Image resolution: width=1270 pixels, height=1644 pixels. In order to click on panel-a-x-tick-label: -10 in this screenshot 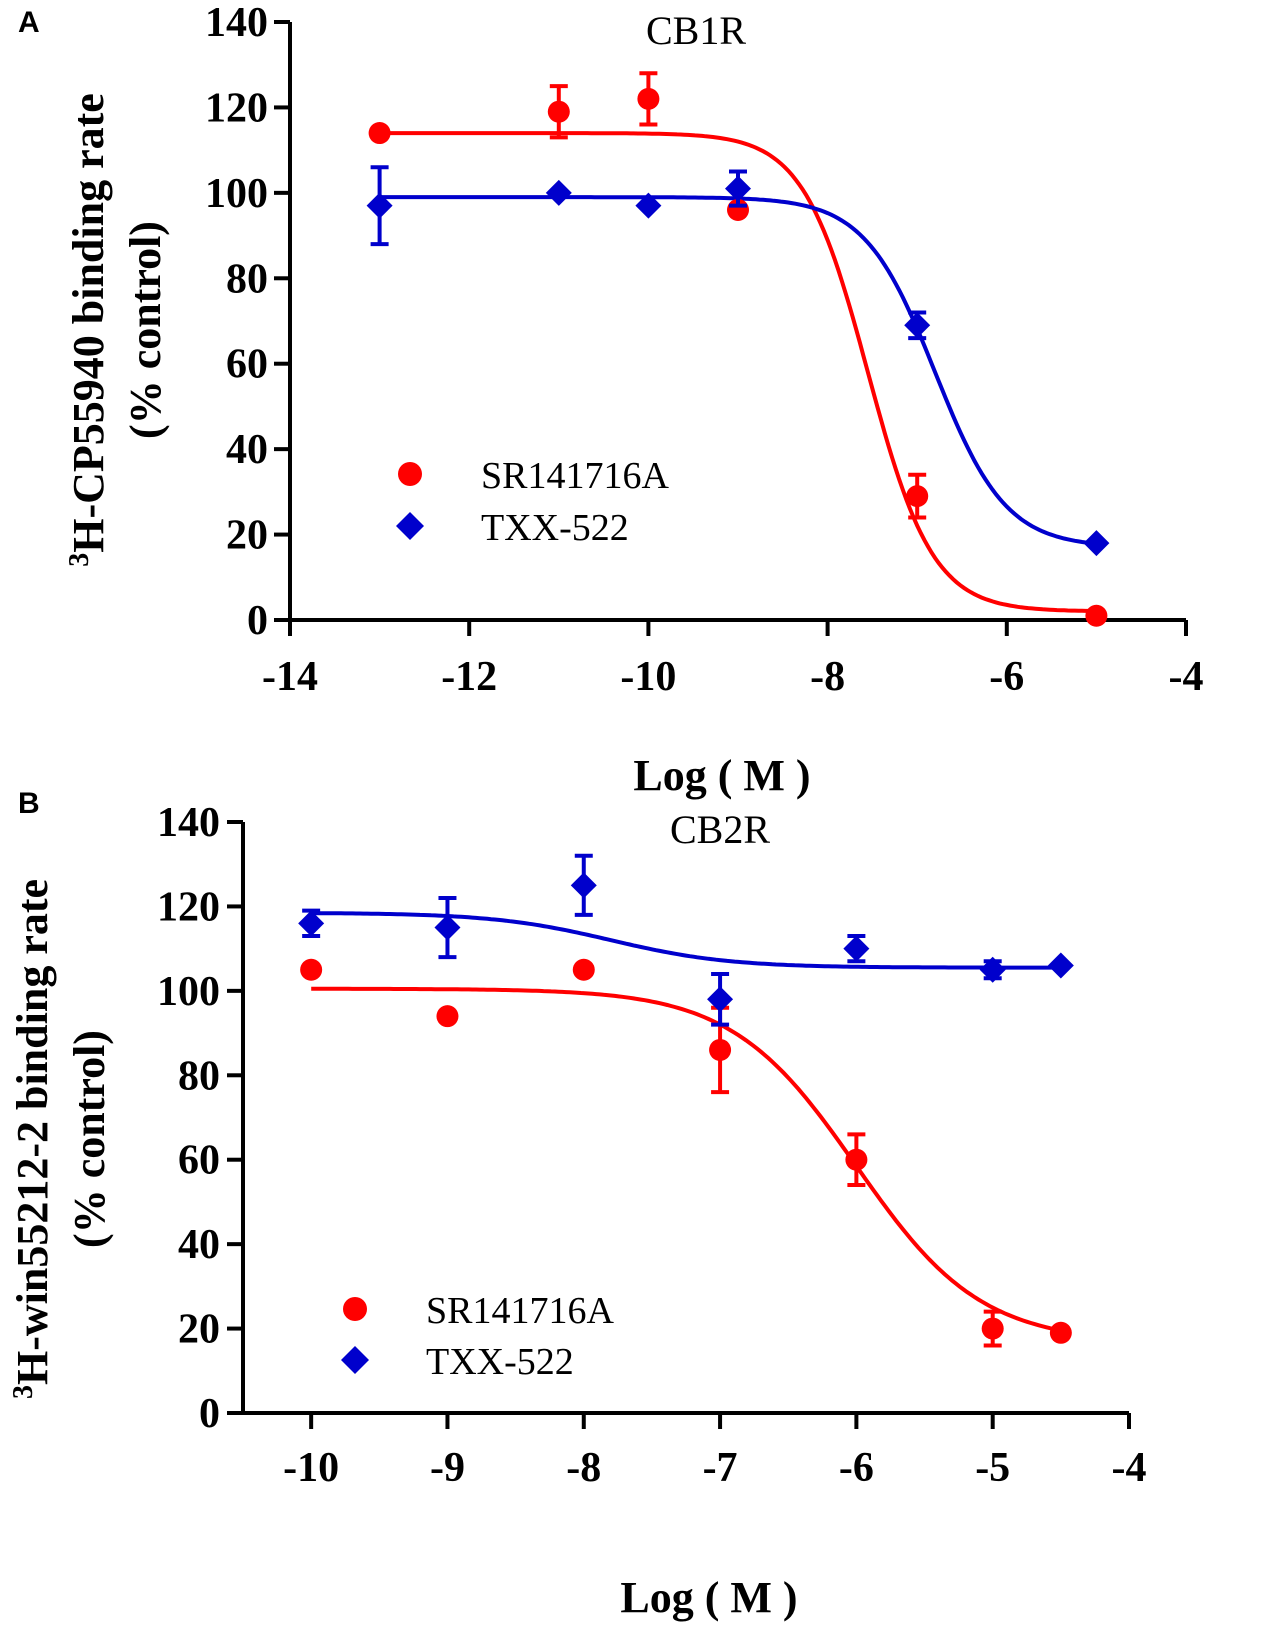, I will do `click(648, 677)`.